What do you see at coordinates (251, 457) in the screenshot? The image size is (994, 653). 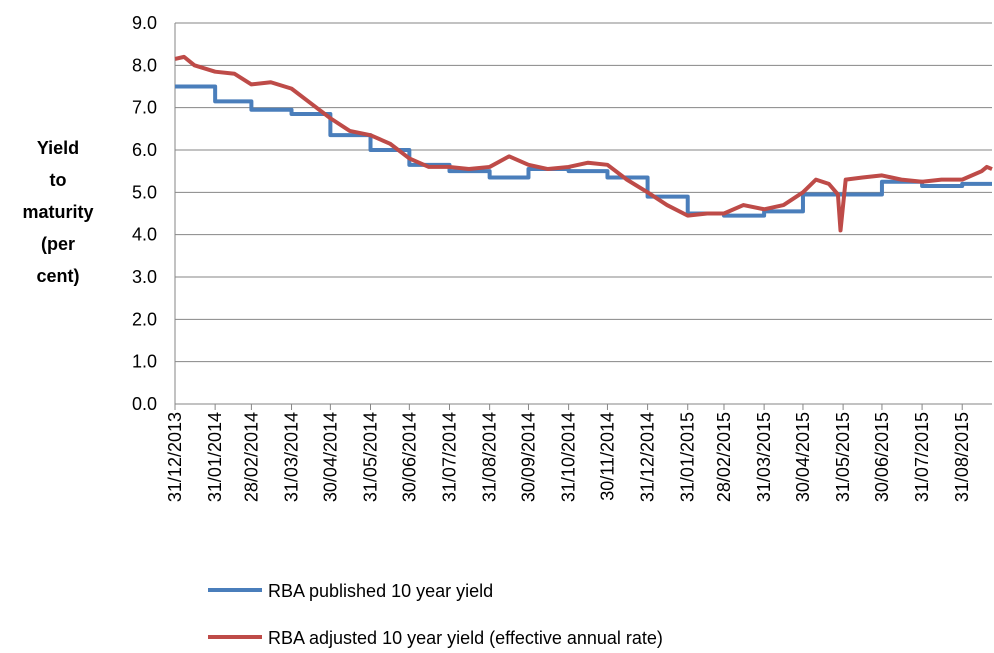 I see `x-tick-label: 28/02/2014` at bounding box center [251, 457].